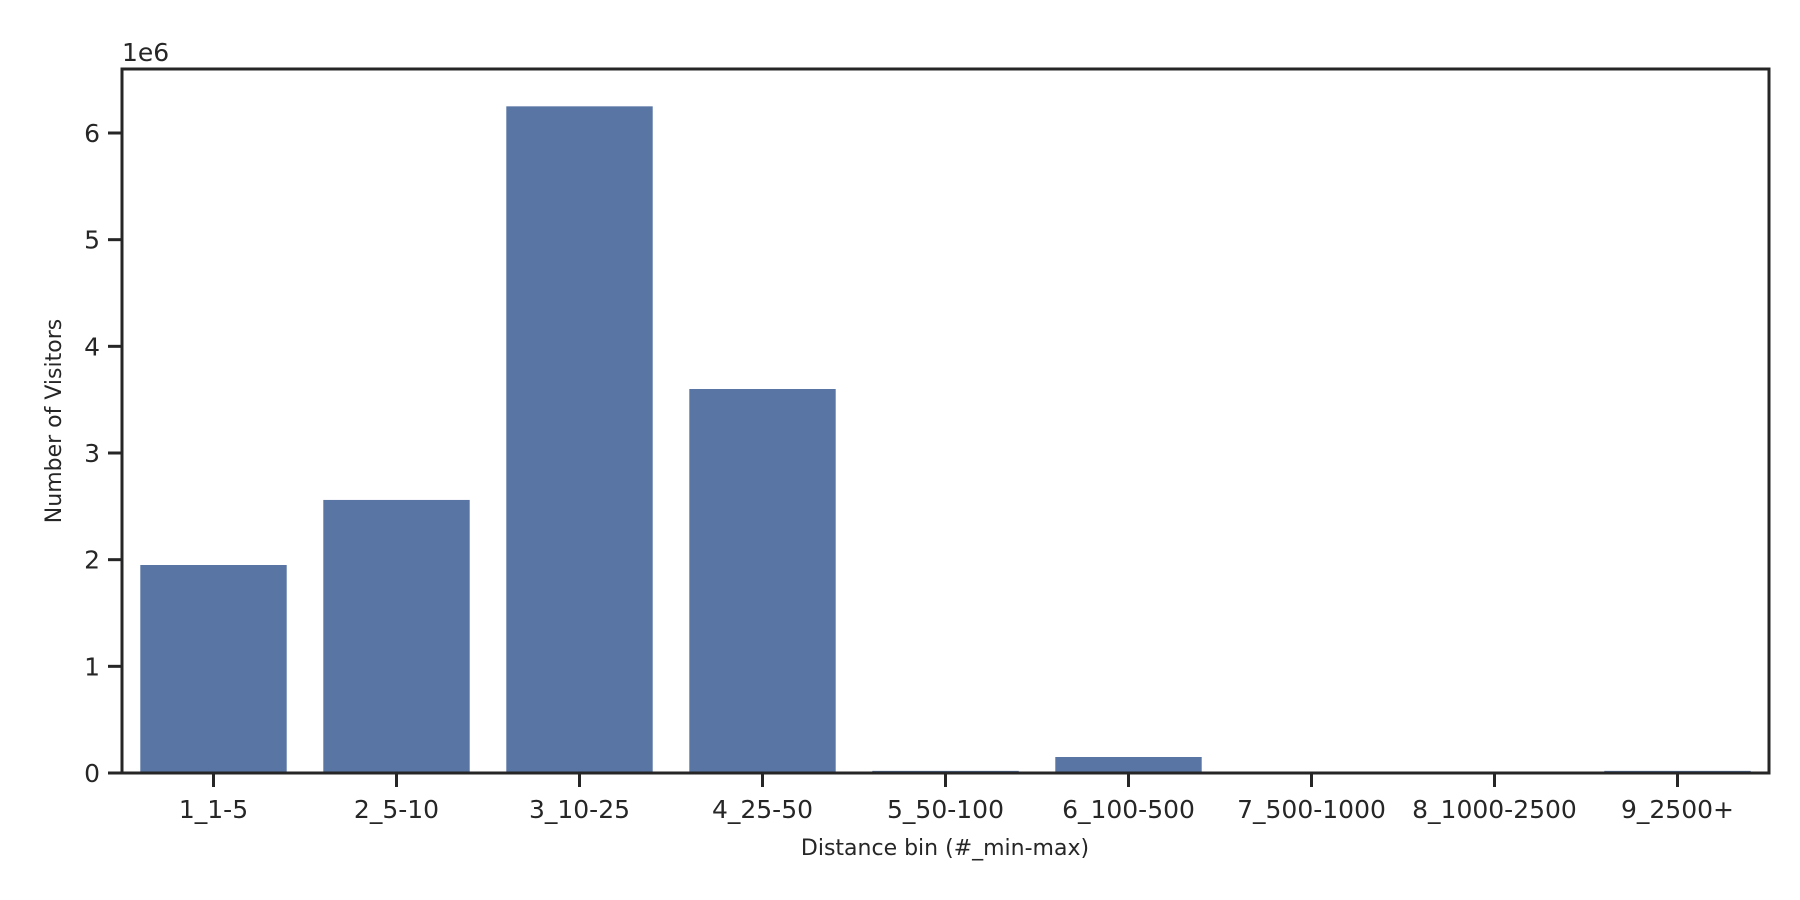 The height and width of the screenshot is (900, 1800). I want to click on x-tick-label: 3_10-25, so click(579, 809).